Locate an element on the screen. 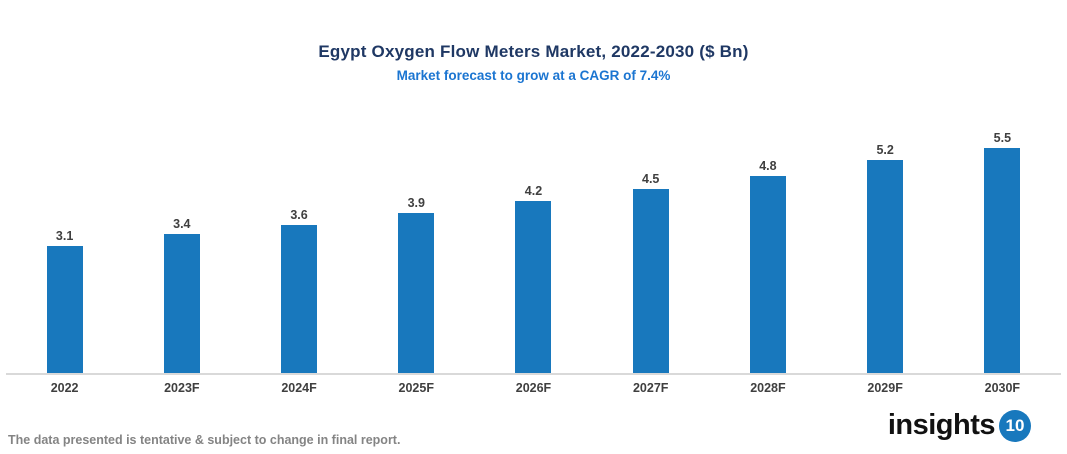 The image size is (1067, 454). x-axis-label: 2023F is located at coordinates (182, 388).